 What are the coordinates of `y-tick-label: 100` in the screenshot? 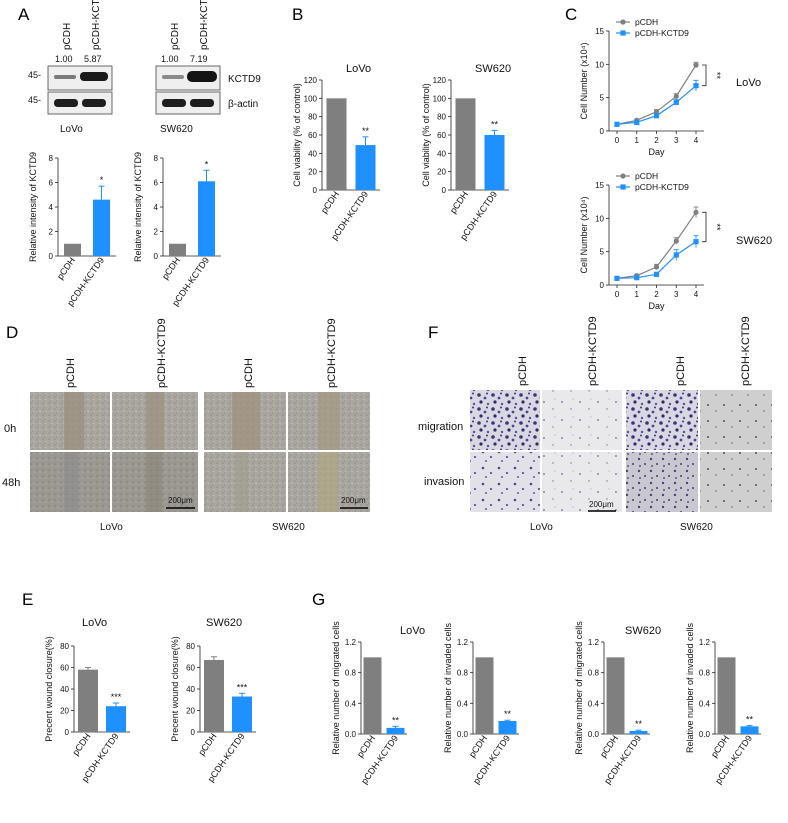 It's located at (440, 98).